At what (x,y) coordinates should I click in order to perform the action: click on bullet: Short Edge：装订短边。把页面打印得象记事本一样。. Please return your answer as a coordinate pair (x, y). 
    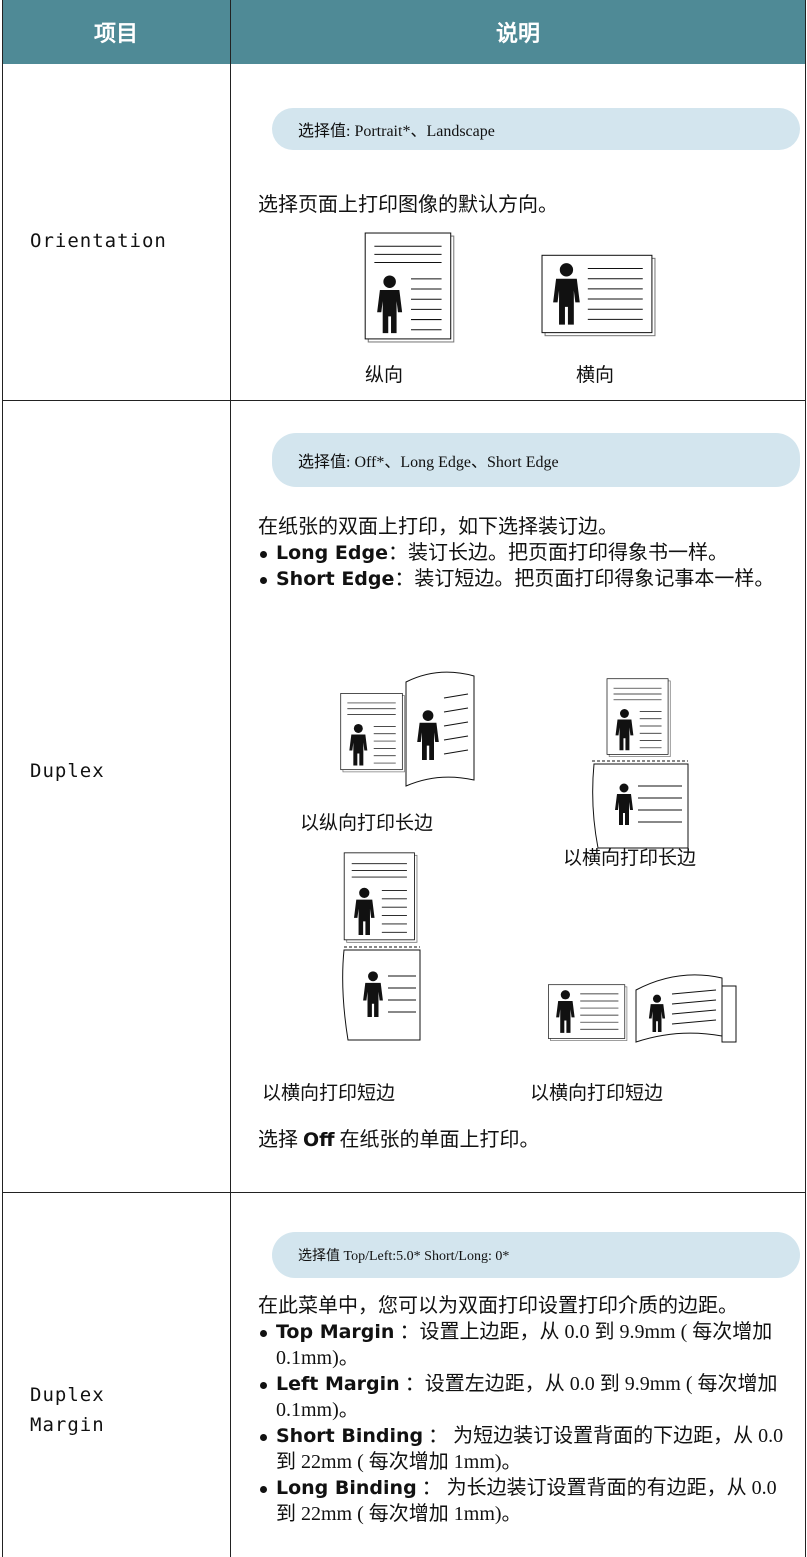
    Looking at the image, I should click on (523, 579).